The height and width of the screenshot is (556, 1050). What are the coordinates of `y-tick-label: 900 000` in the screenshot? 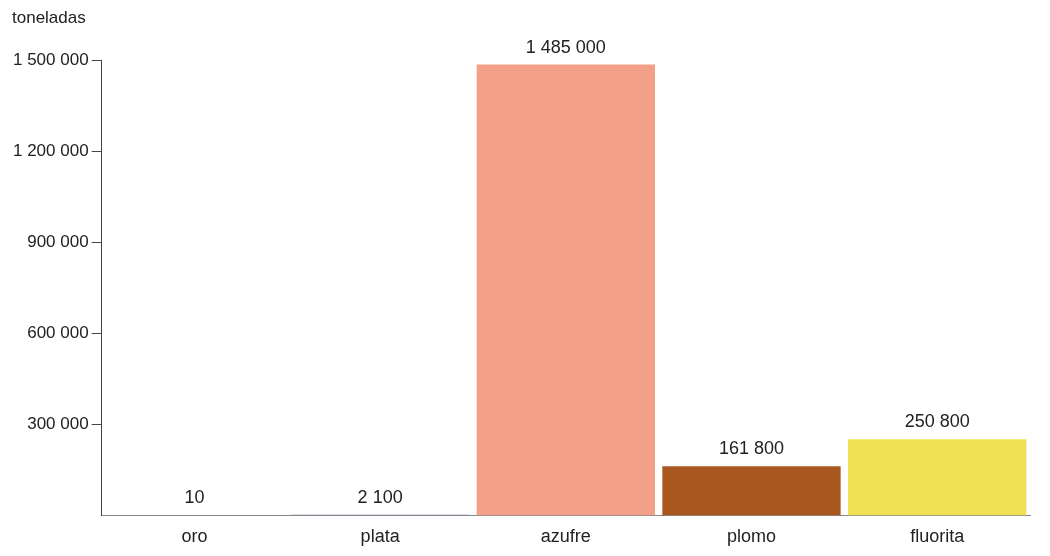 It's located at (58, 241).